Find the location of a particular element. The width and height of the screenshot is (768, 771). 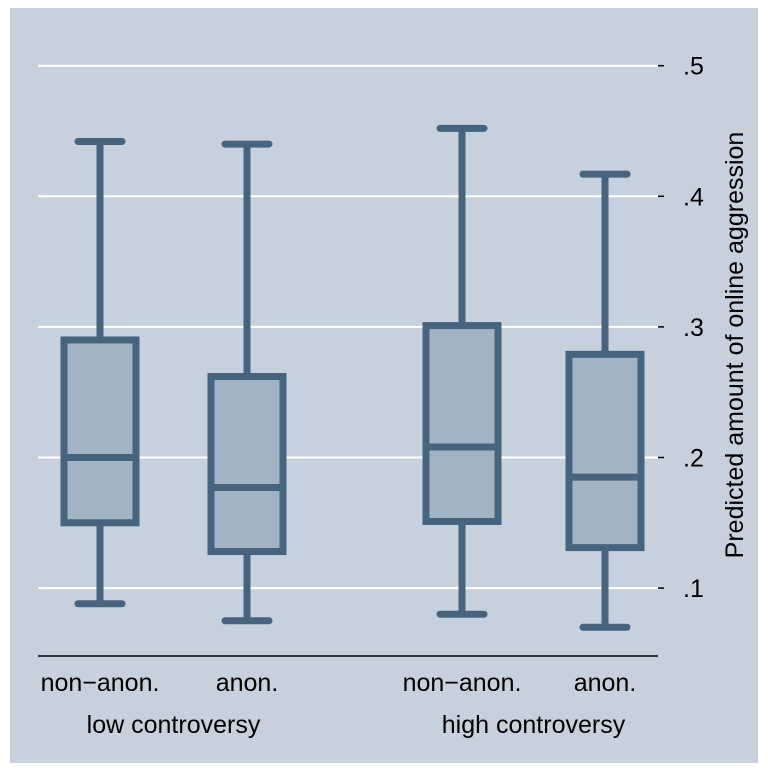

y-tick-label: .3 is located at coordinates (693, 328).